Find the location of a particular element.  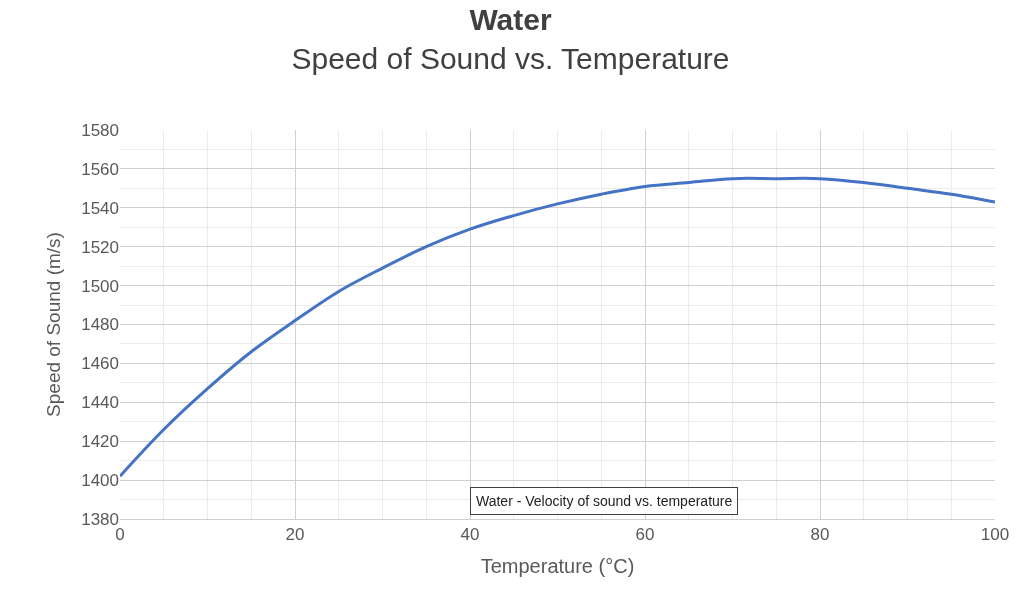

x-tick-label: 60 is located at coordinates (645, 535).